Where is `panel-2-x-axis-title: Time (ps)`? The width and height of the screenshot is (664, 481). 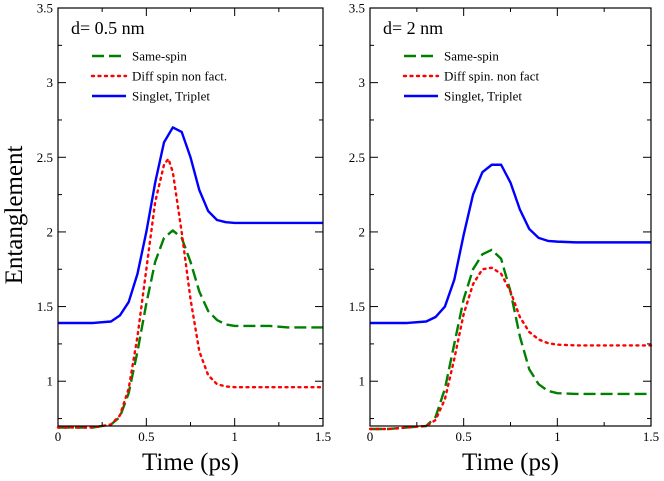 panel-2-x-axis-title: Time (ps) is located at coordinates (510, 462).